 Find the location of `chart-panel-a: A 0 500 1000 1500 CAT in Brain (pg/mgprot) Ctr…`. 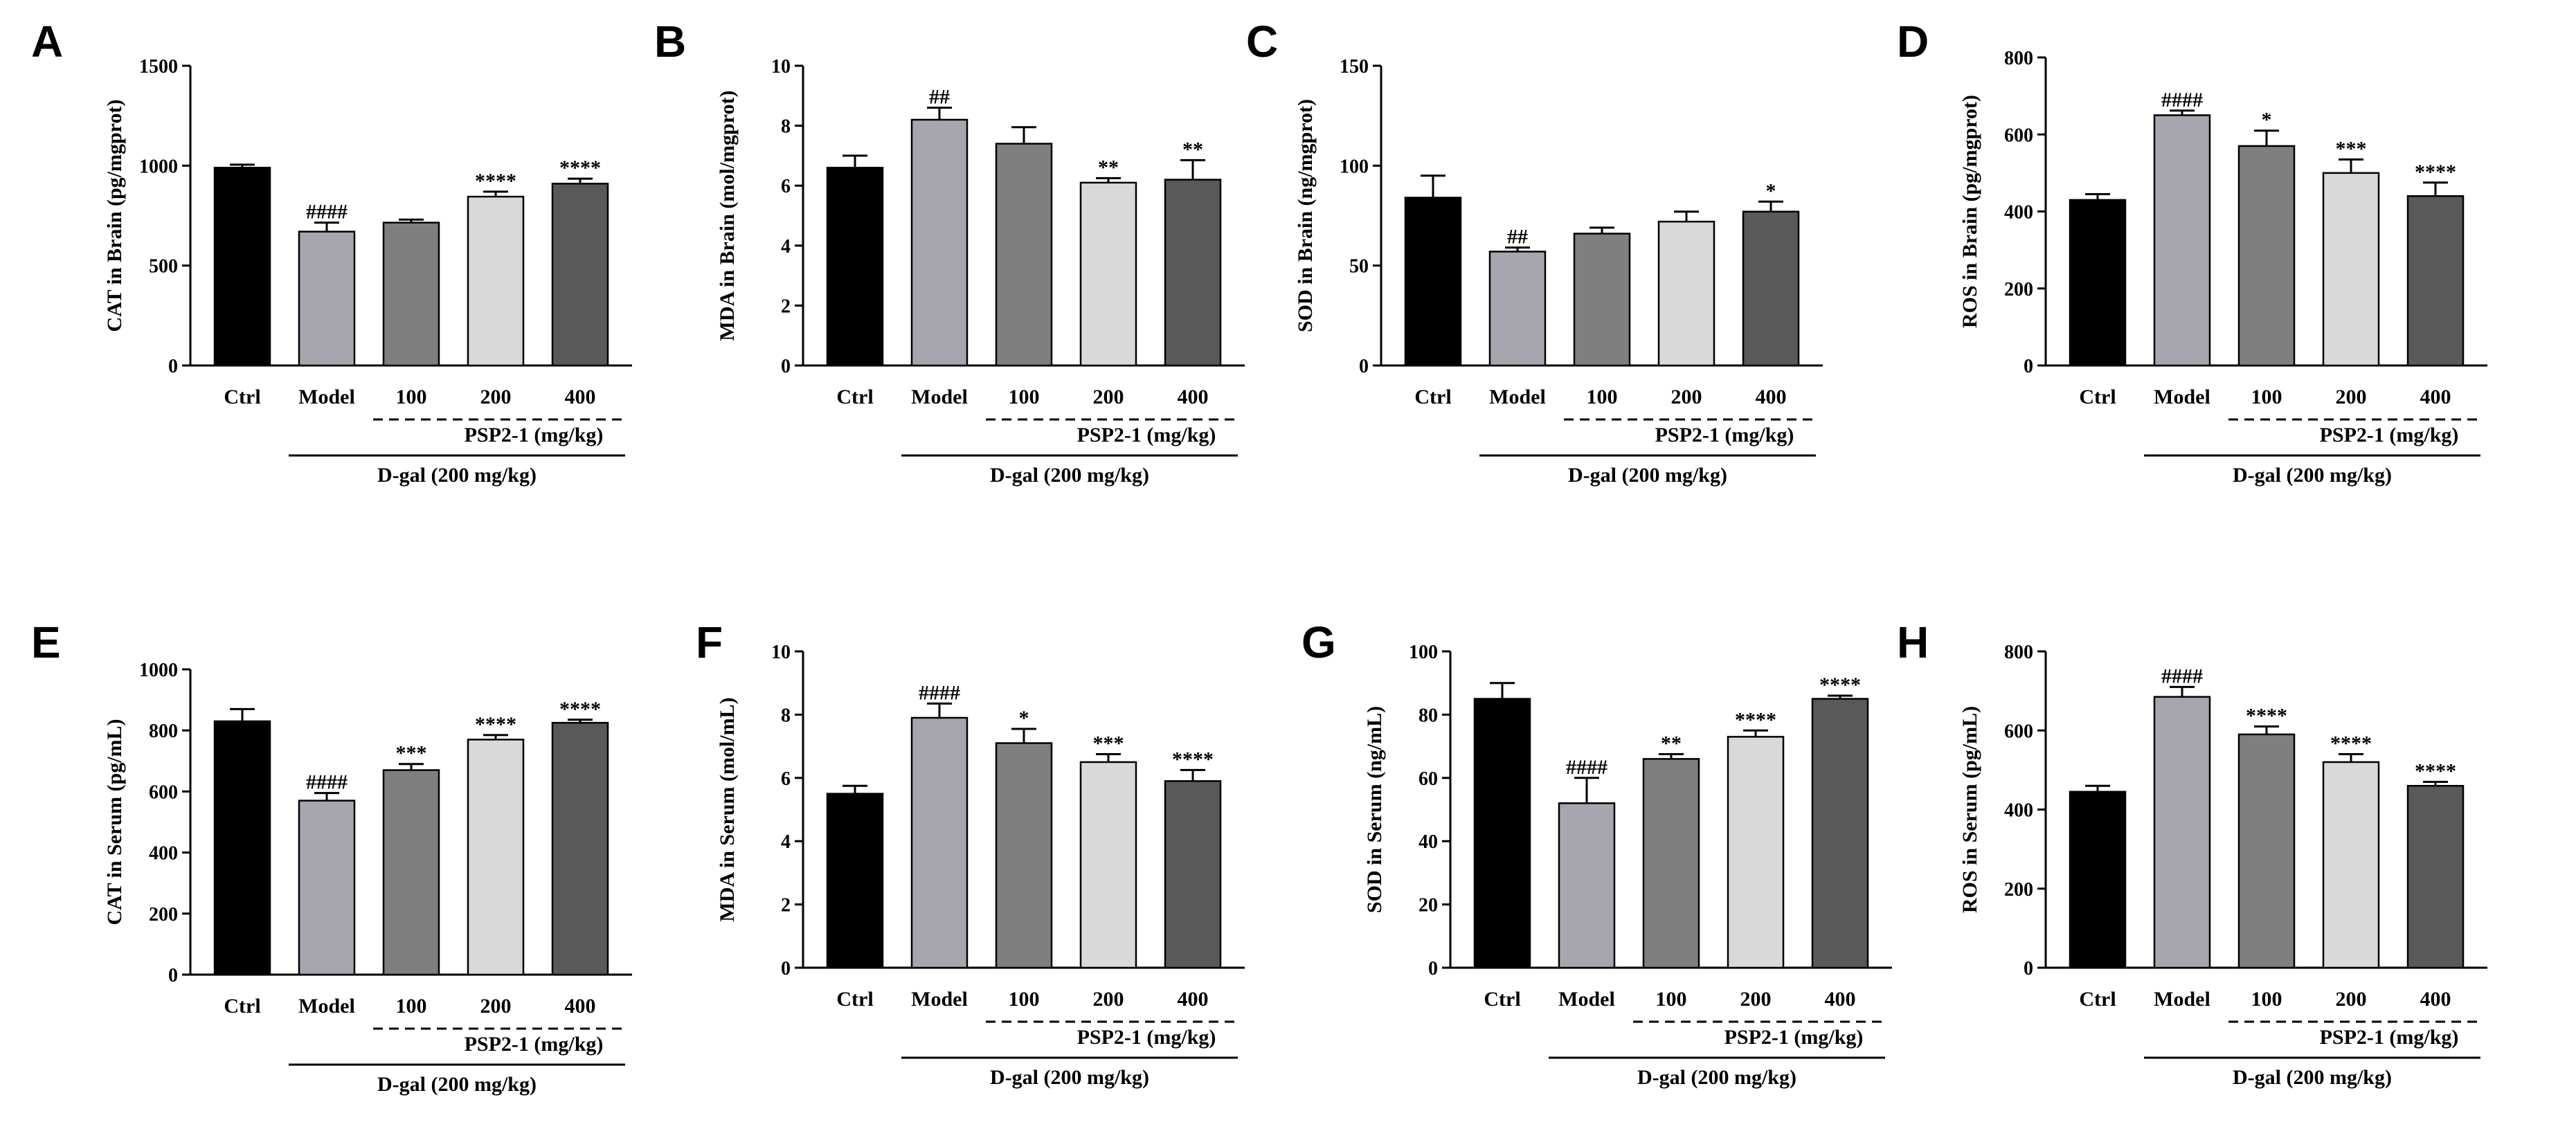

chart-panel-a: A 0 500 1000 1500 CAT in Brain (pg/mgprot) Ctr… is located at coordinates (331, 252).